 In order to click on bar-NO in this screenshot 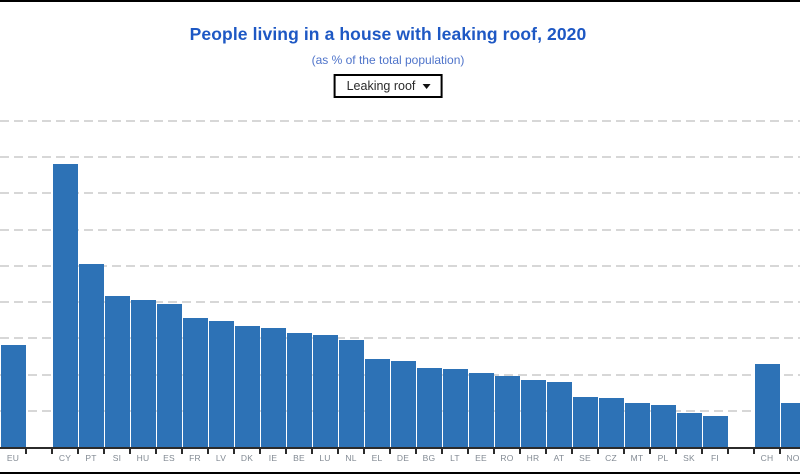, I will do `click(790, 425)`.